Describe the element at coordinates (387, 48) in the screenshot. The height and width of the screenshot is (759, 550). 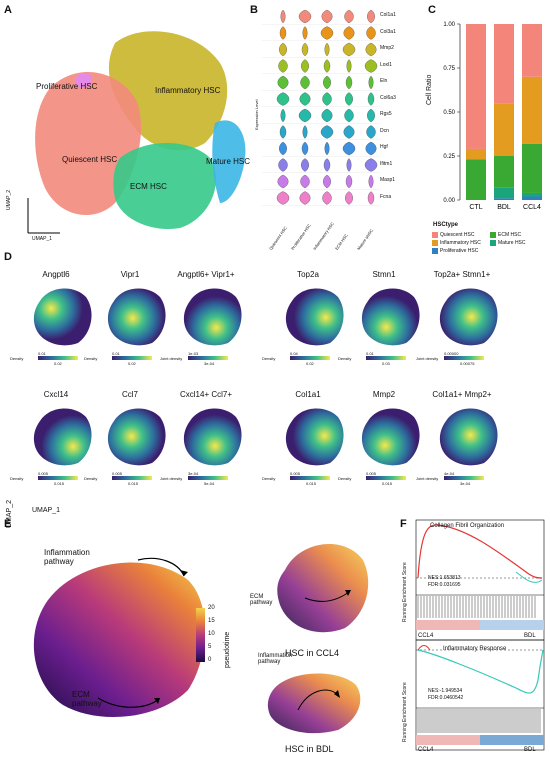
I see `gene-label: Mmp2` at that location.